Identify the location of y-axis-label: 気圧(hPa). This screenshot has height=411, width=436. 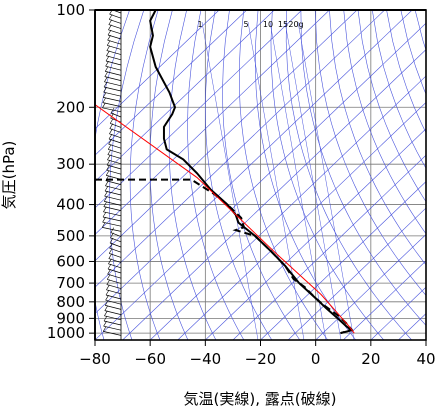
(9, 175).